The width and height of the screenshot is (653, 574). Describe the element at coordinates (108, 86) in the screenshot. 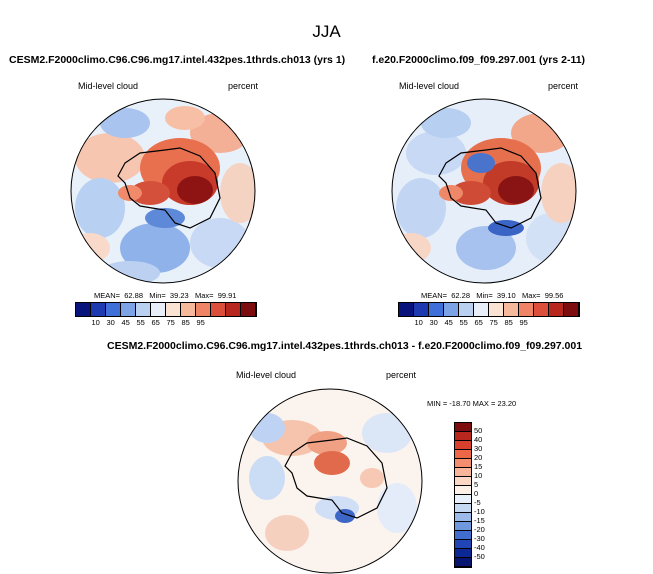

I see `panel1-variable: Mid-level cloud` at that location.